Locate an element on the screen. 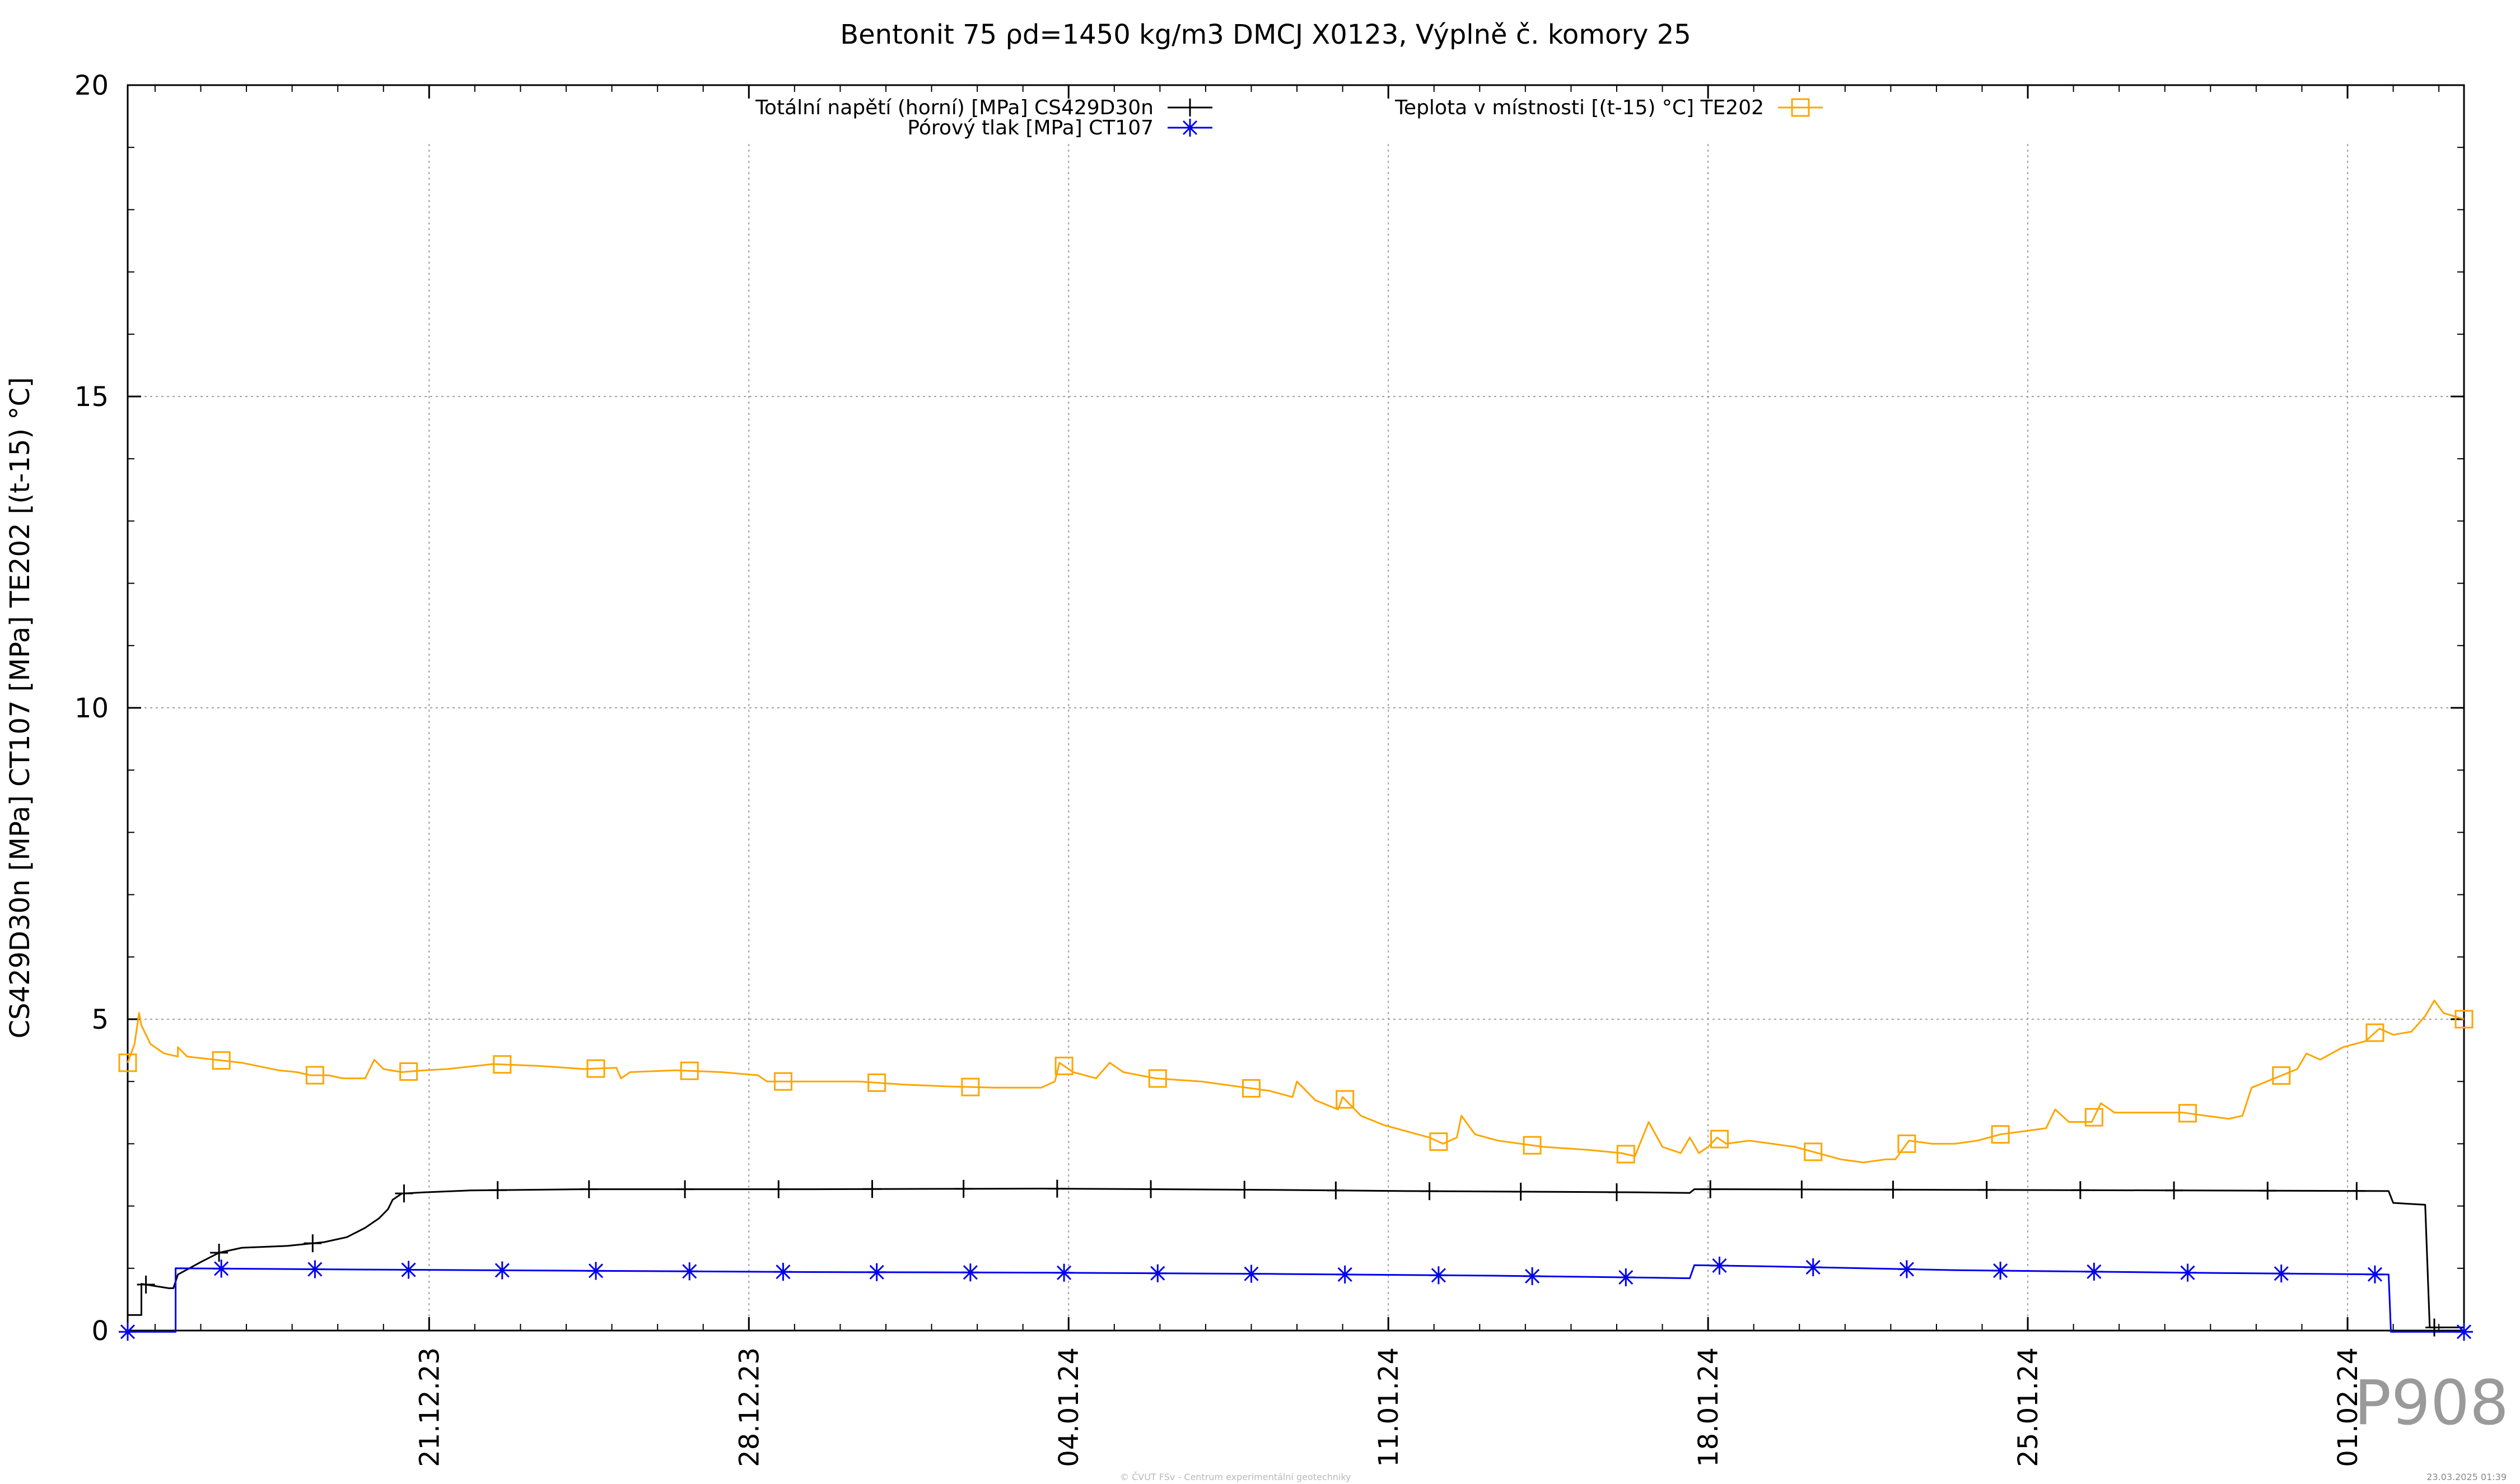 Image resolution: width=2520 pixels, height=1484 pixels. x-tick-label: 28.12.23 is located at coordinates (749, 1407).